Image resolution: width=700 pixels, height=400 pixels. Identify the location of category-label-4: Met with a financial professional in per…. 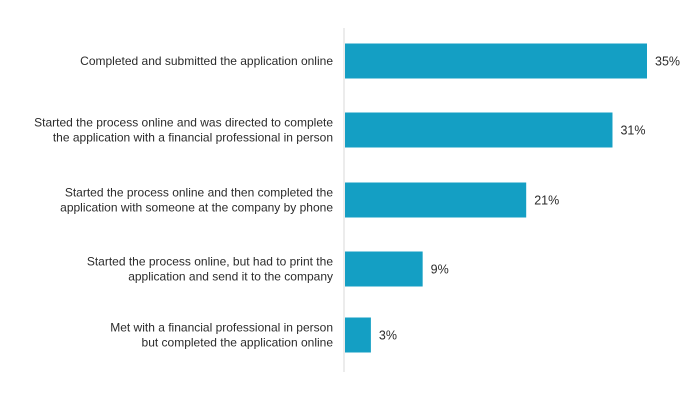
(221, 335).